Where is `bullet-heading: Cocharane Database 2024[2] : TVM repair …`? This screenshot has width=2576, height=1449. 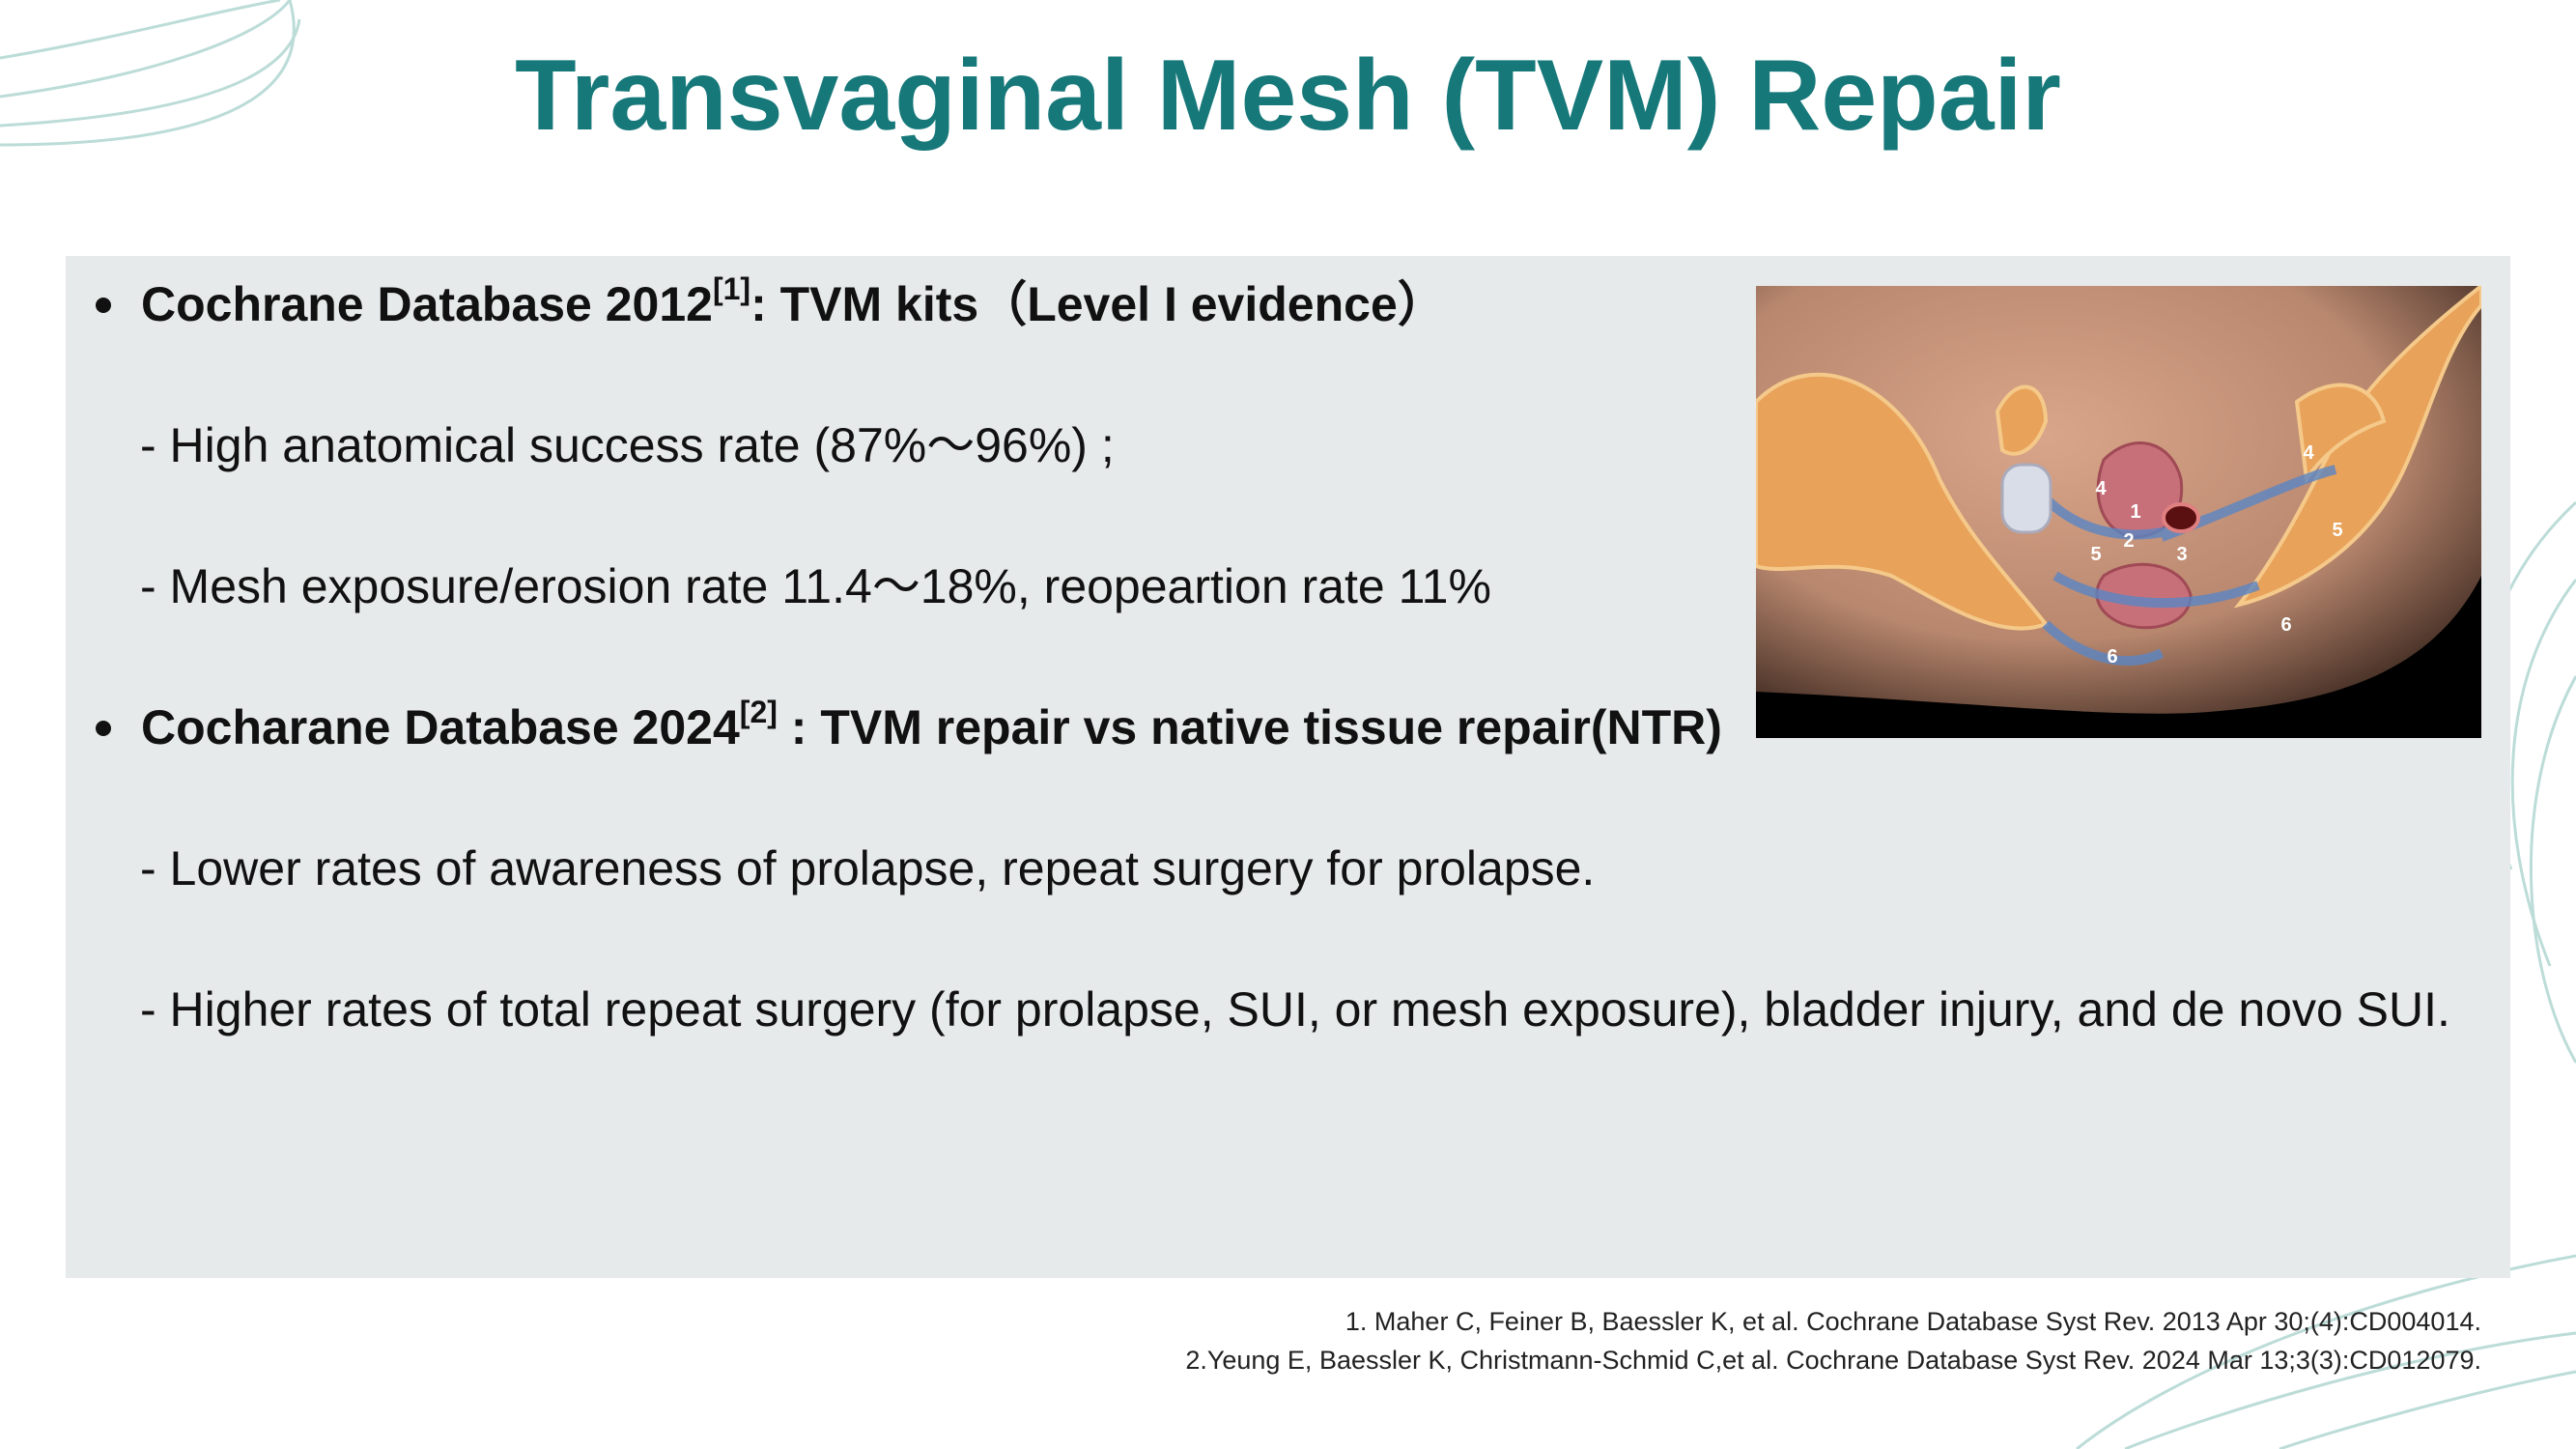 bullet-heading: Cocharane Database 2024[2] : TVM repair … is located at coordinates (1284, 727).